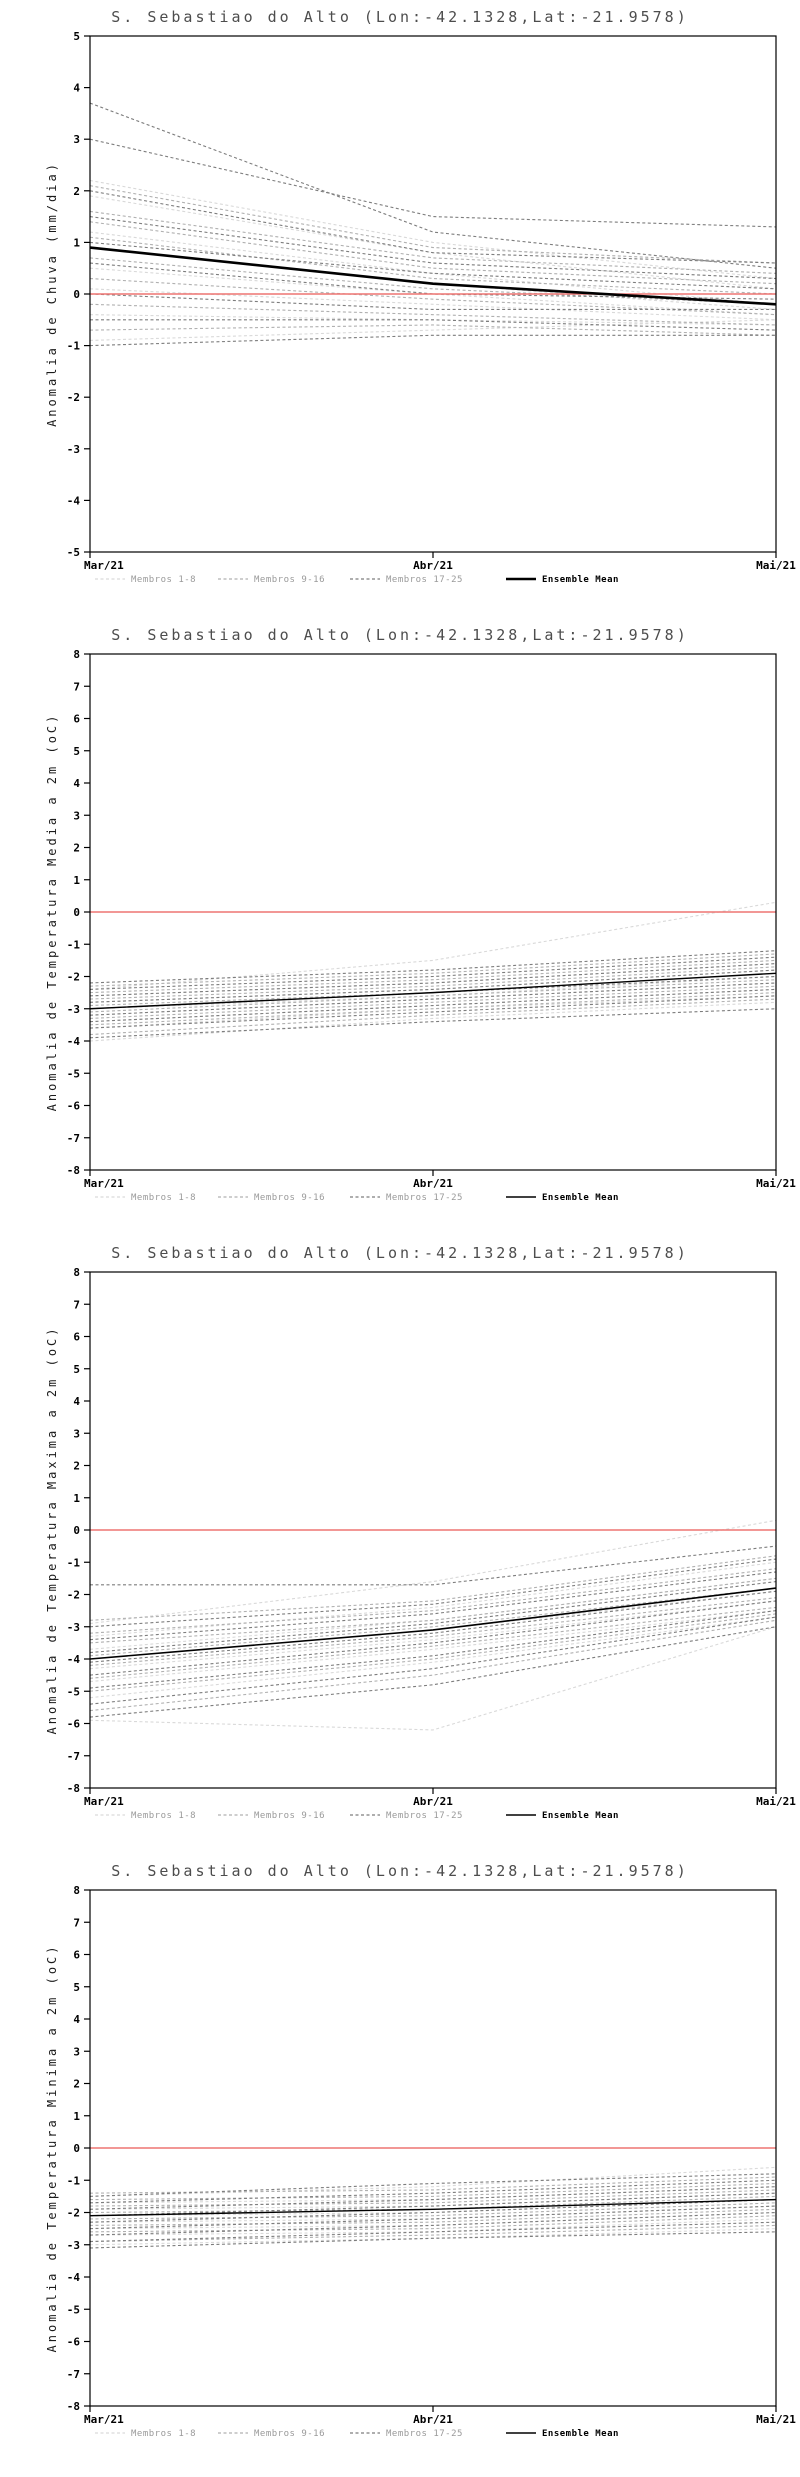  Describe the element at coordinates (76, 1498) in the screenshot. I see `y-tick-label: 1` at that location.